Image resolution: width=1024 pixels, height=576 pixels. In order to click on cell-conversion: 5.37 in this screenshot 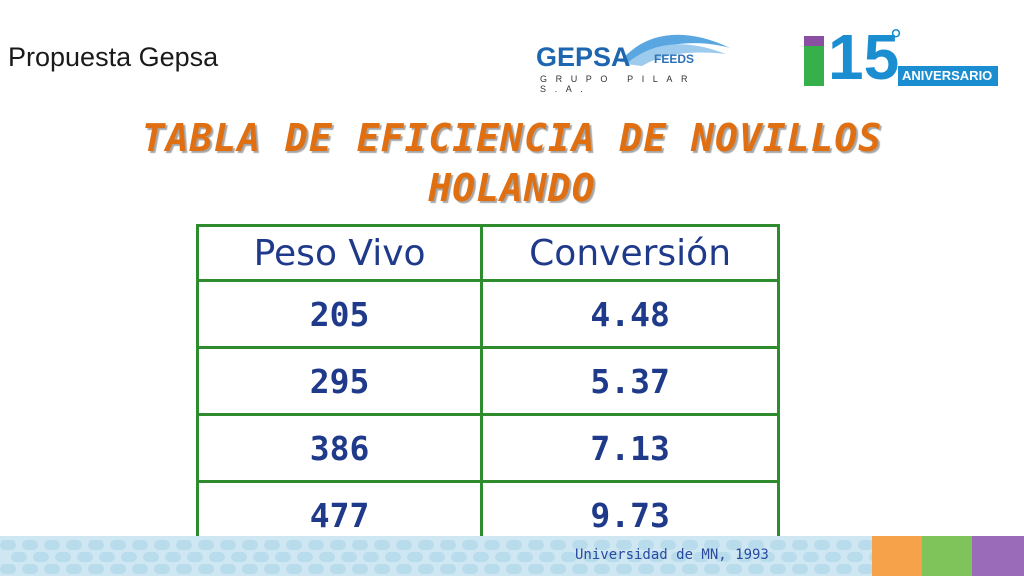, I will do `click(630, 381)`.